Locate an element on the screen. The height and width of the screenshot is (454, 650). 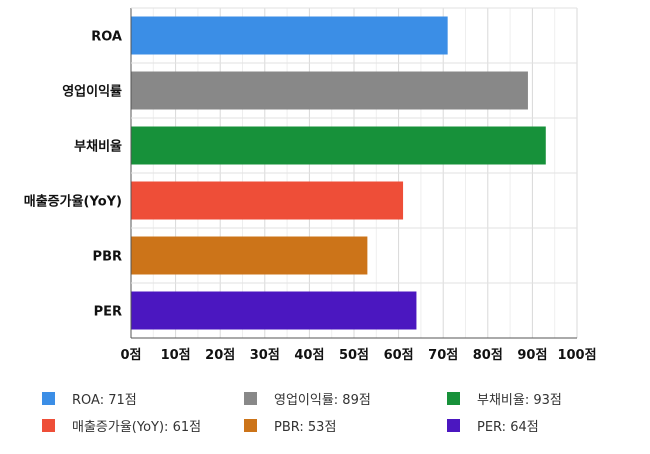
legend-label: PER: 64점 is located at coordinates (508, 427).